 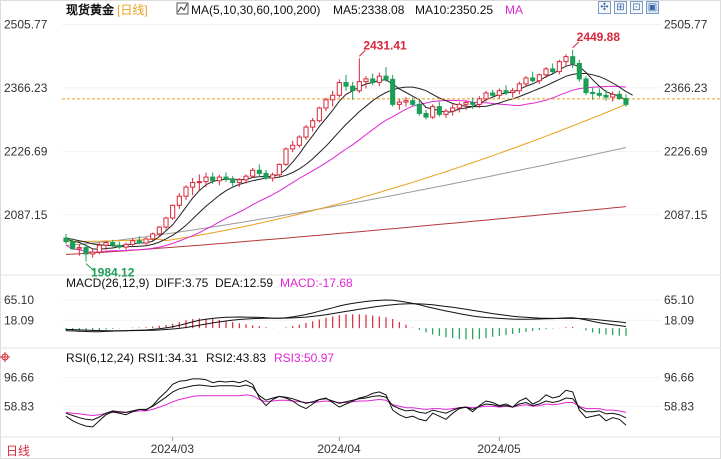 I want to click on window-mode-icon: ▣, so click(x=652, y=7).